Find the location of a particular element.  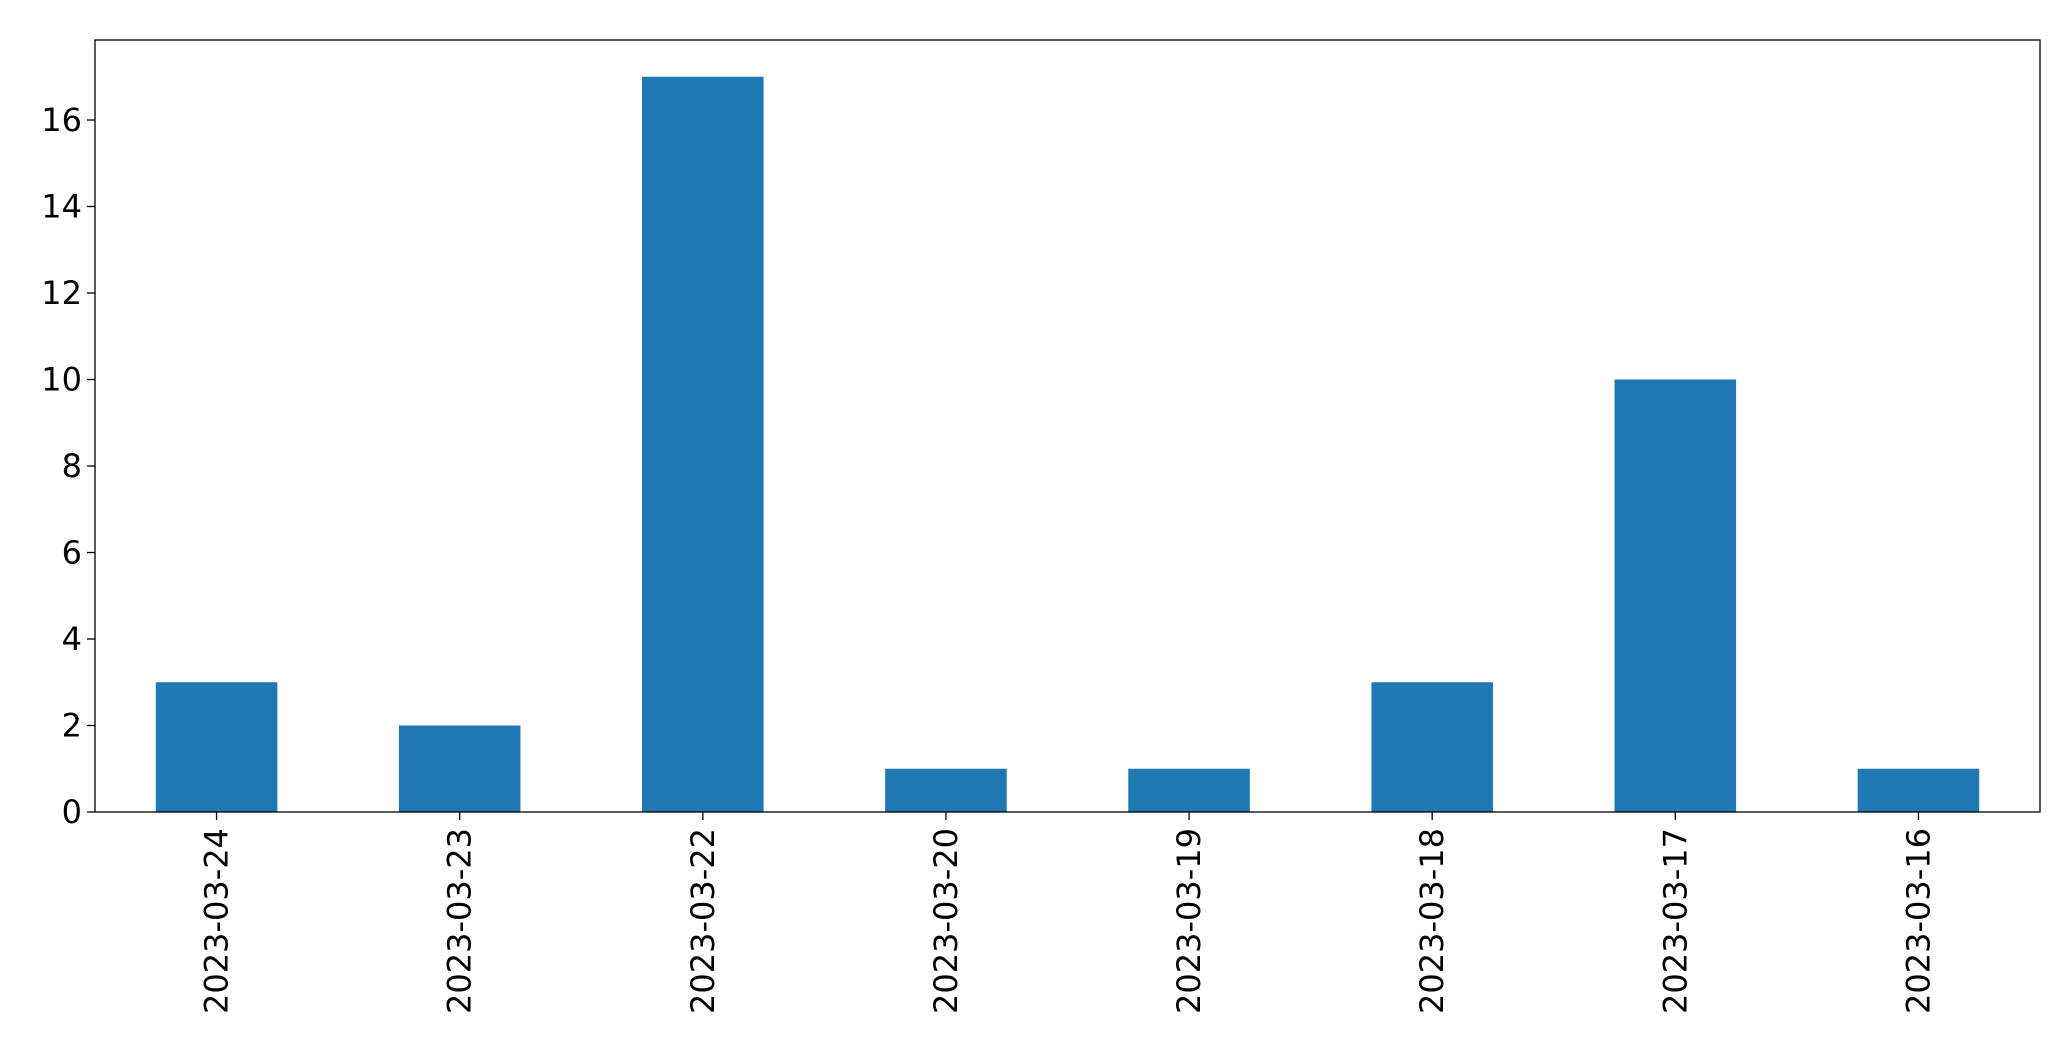

x-tick-label: 2023-03-17 is located at coordinates (1675, 921).